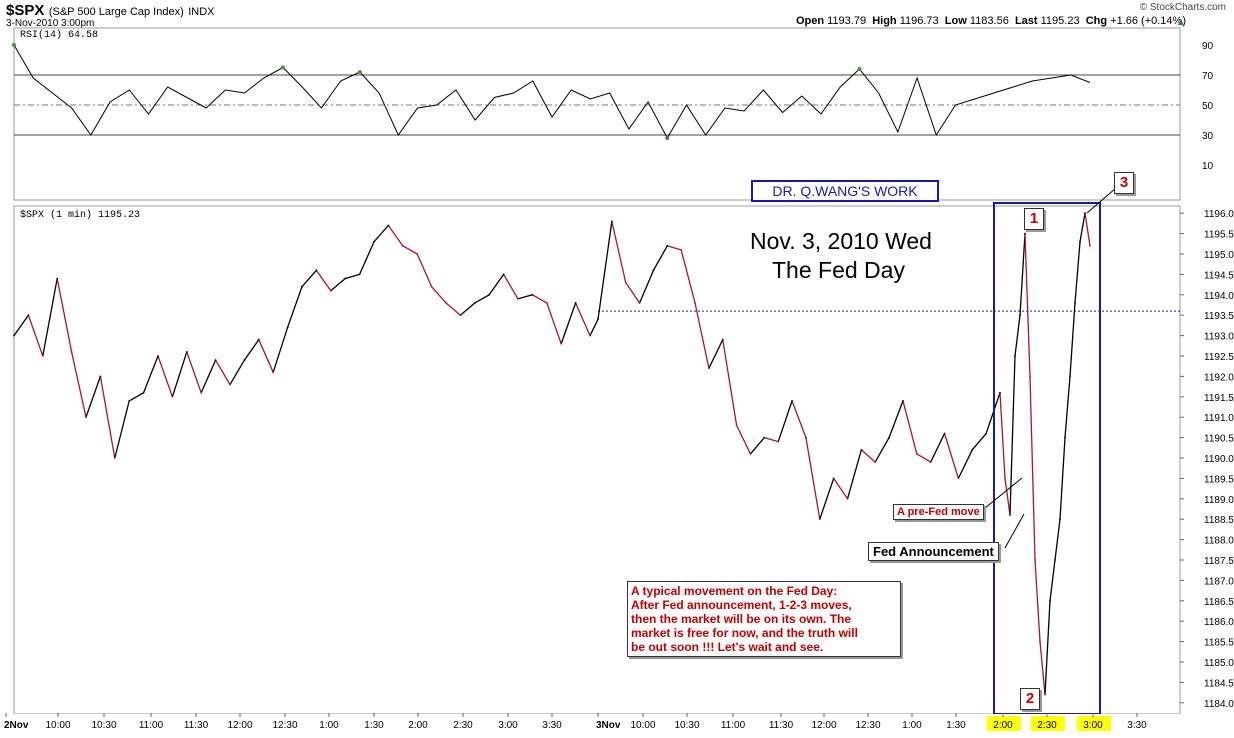 This screenshot has height=738, width=1234. What do you see at coordinates (1208, 136) in the screenshot?
I see `rsi-tick-label: 30` at bounding box center [1208, 136].